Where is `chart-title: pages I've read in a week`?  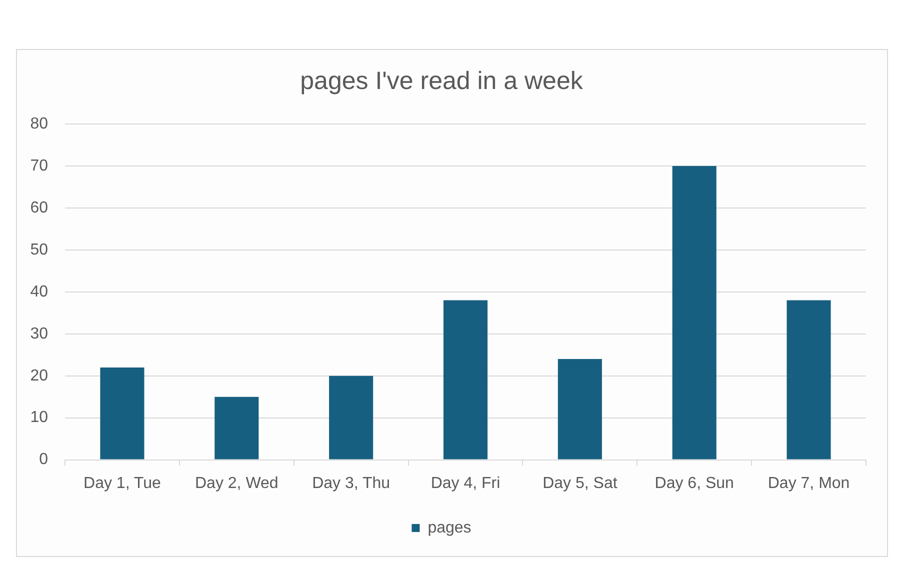
chart-title: pages I've read in a week is located at coordinates (442, 80).